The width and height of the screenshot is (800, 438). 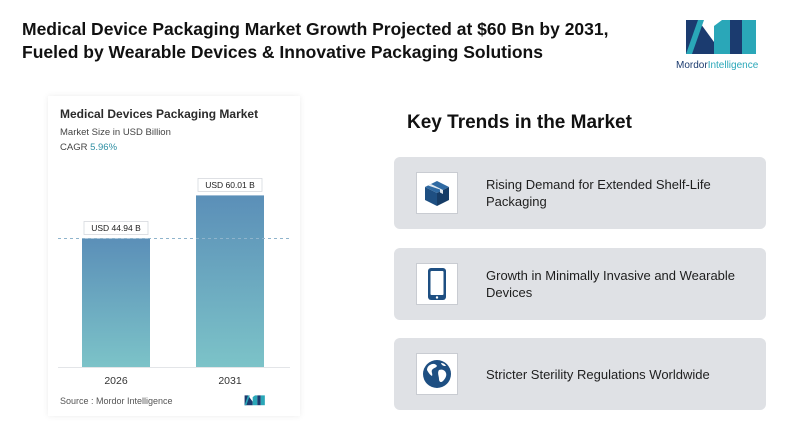 I want to click on trend-label: Stricter Sterility Regulations Worldwide, so click(x=598, y=374).